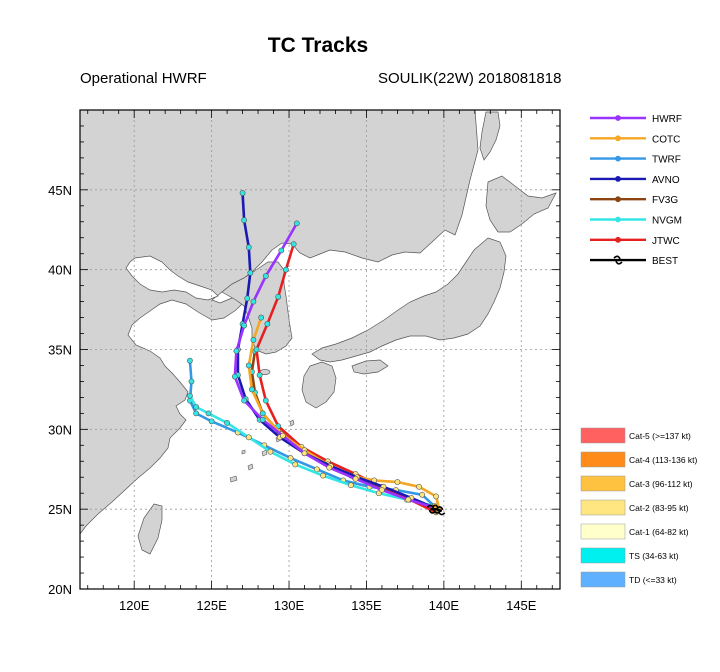 This screenshot has width=720, height=672. Describe the element at coordinates (60, 270) in the screenshot. I see `y-tick-label: 40N` at that location.